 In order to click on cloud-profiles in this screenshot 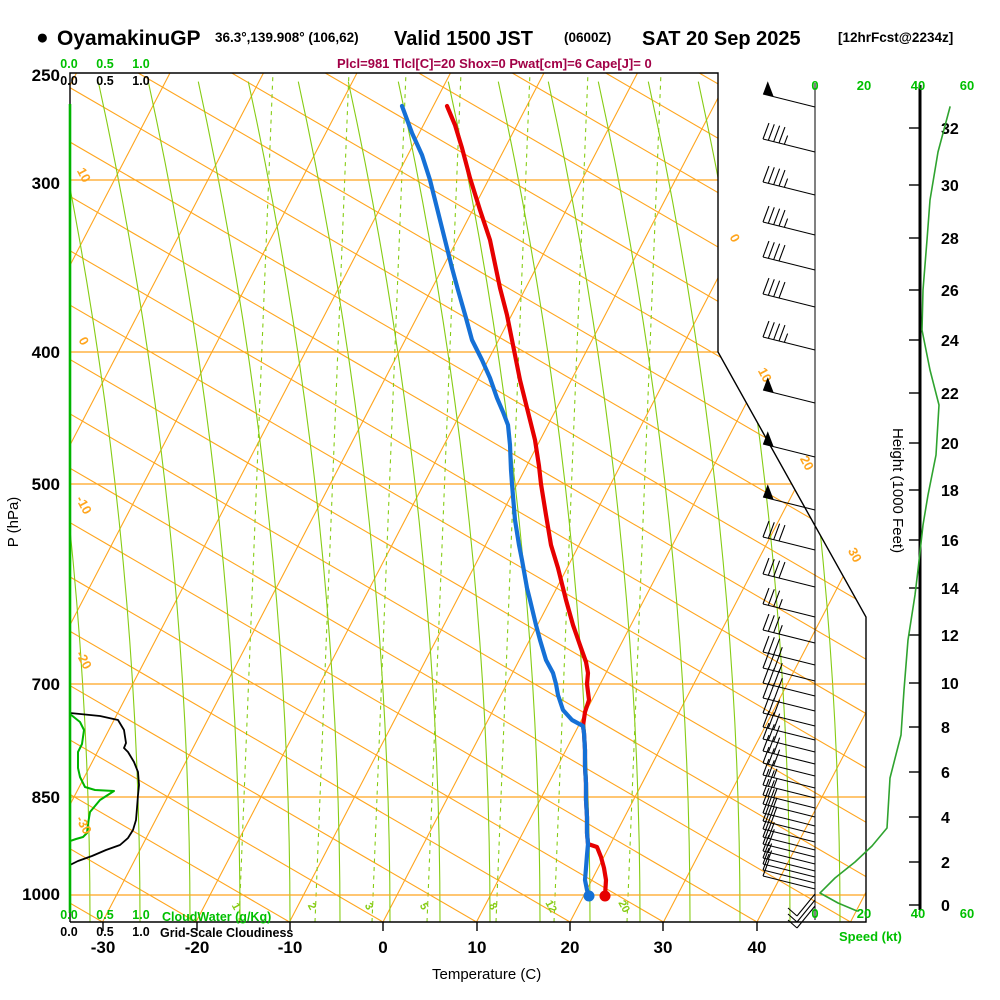, I will do `click(105, 789)`.